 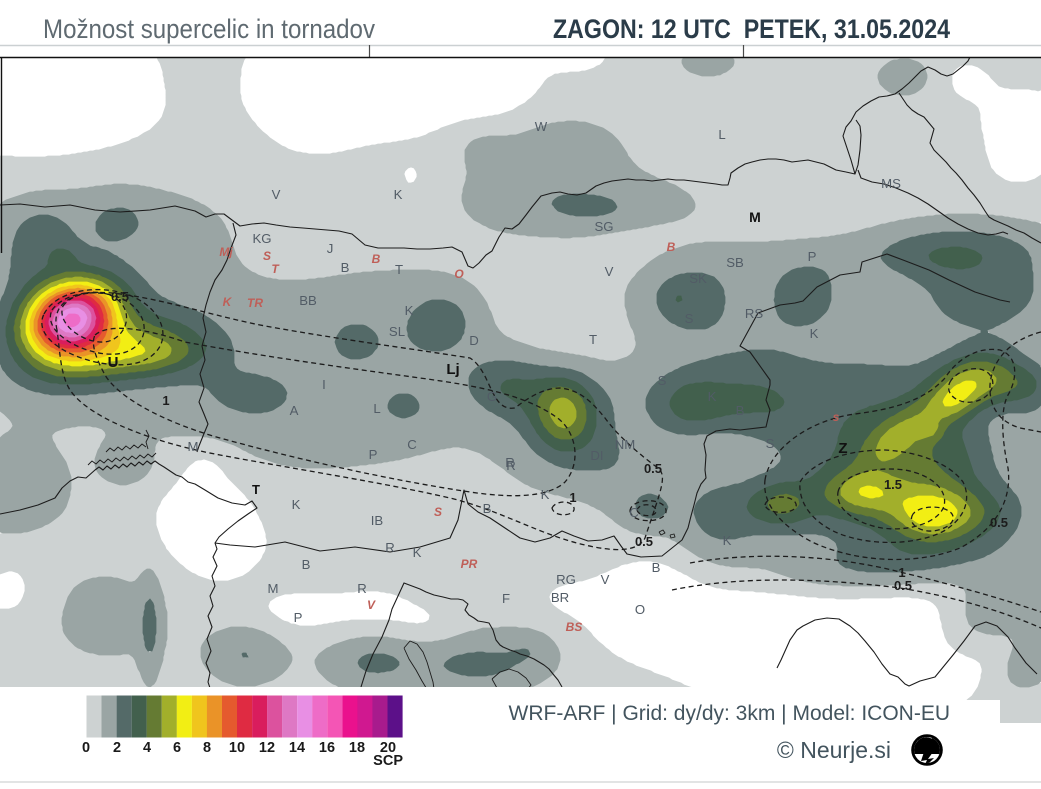 What do you see at coordinates (698, 278) in the screenshot?
I see `svg-text: SK` at bounding box center [698, 278].